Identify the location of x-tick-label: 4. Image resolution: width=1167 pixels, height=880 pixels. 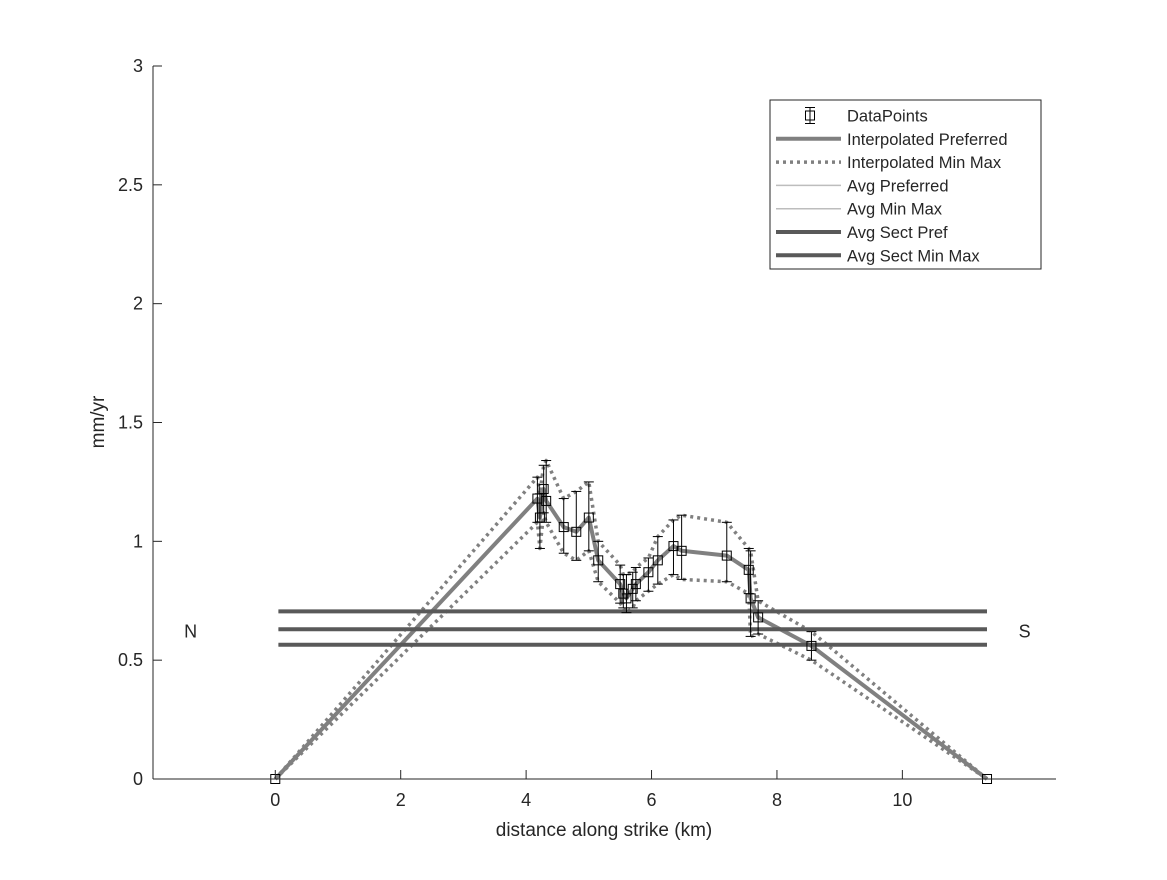
(526, 800).